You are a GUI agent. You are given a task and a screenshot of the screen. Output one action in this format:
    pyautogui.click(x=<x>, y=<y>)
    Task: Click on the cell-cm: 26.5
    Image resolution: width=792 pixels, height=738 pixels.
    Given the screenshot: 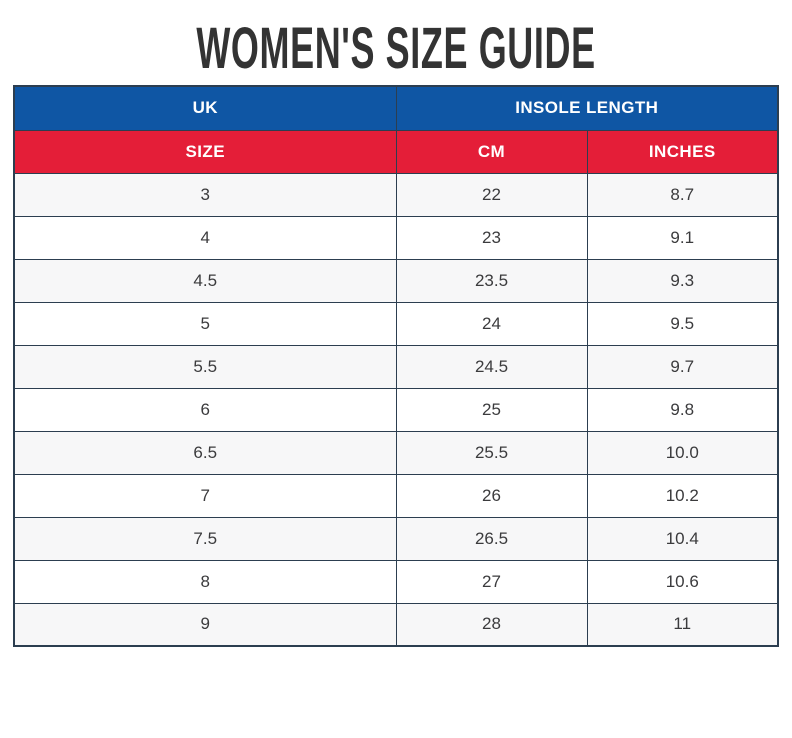 What is the action you would take?
    pyautogui.click(x=491, y=538)
    